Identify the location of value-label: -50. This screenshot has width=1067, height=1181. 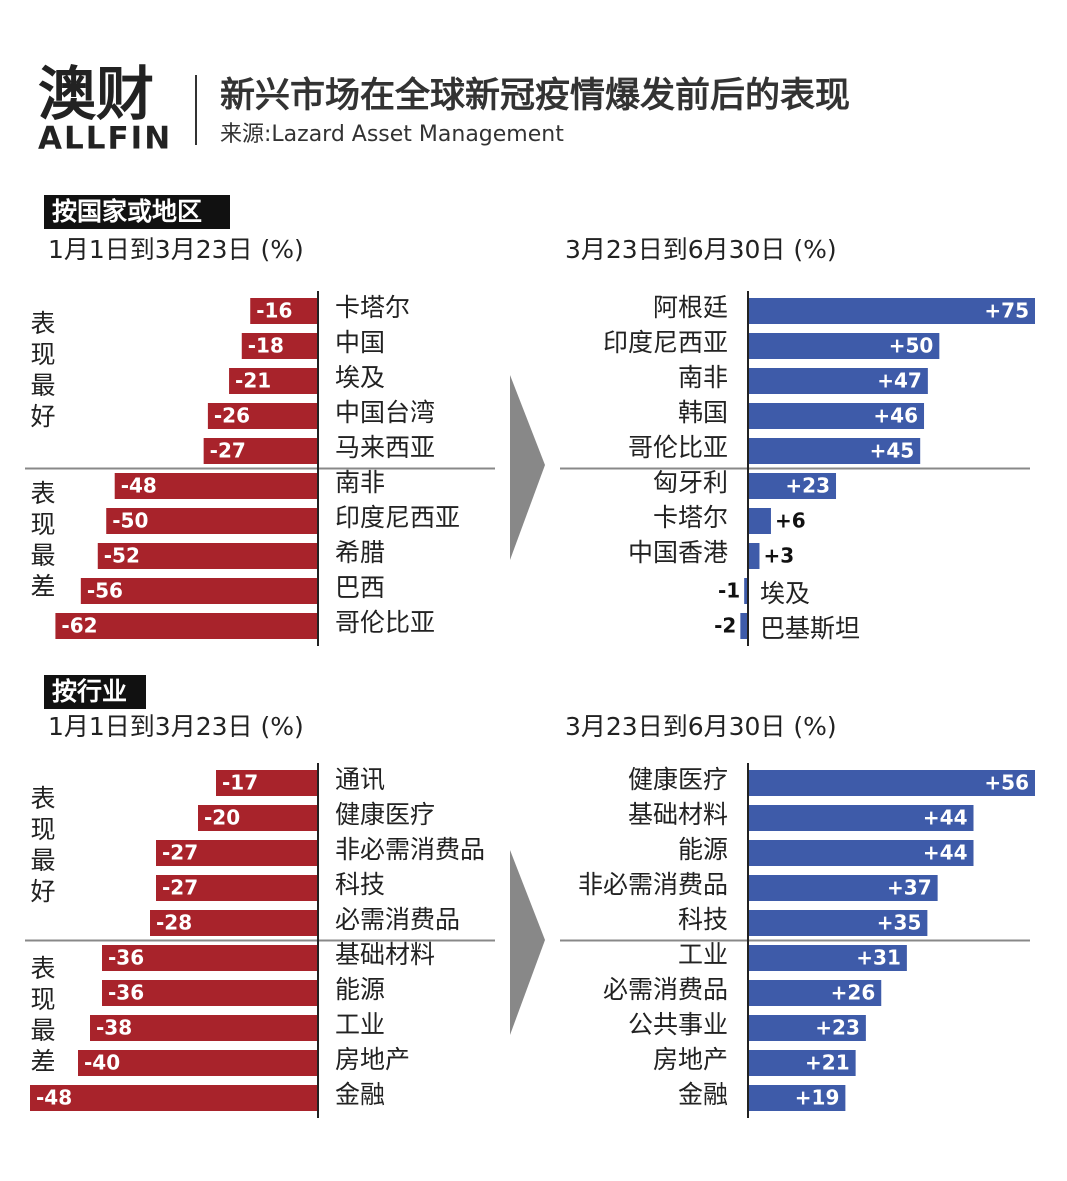
(130, 521).